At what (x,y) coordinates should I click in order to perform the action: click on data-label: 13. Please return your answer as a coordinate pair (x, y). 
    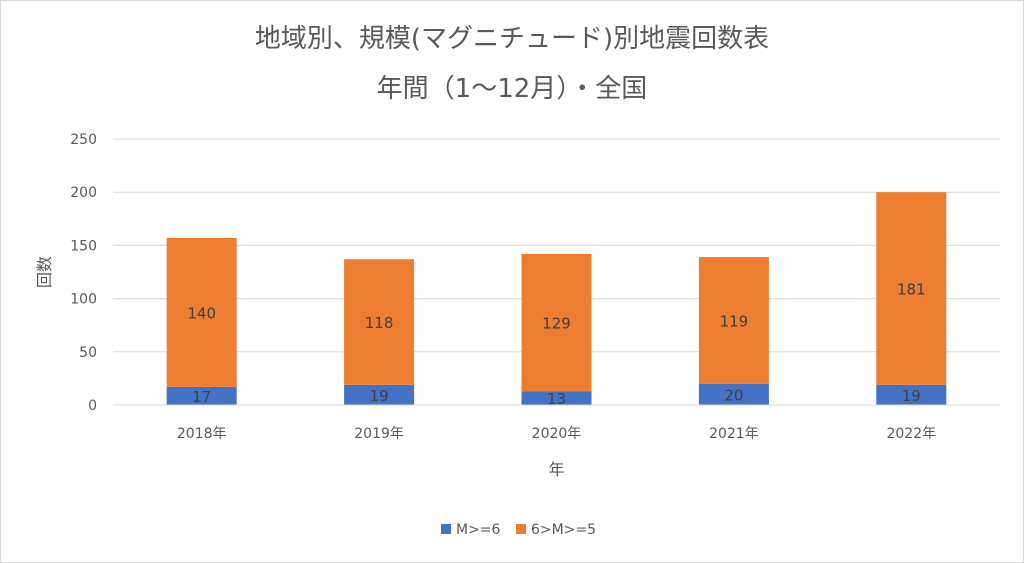
    Looking at the image, I should click on (556, 399).